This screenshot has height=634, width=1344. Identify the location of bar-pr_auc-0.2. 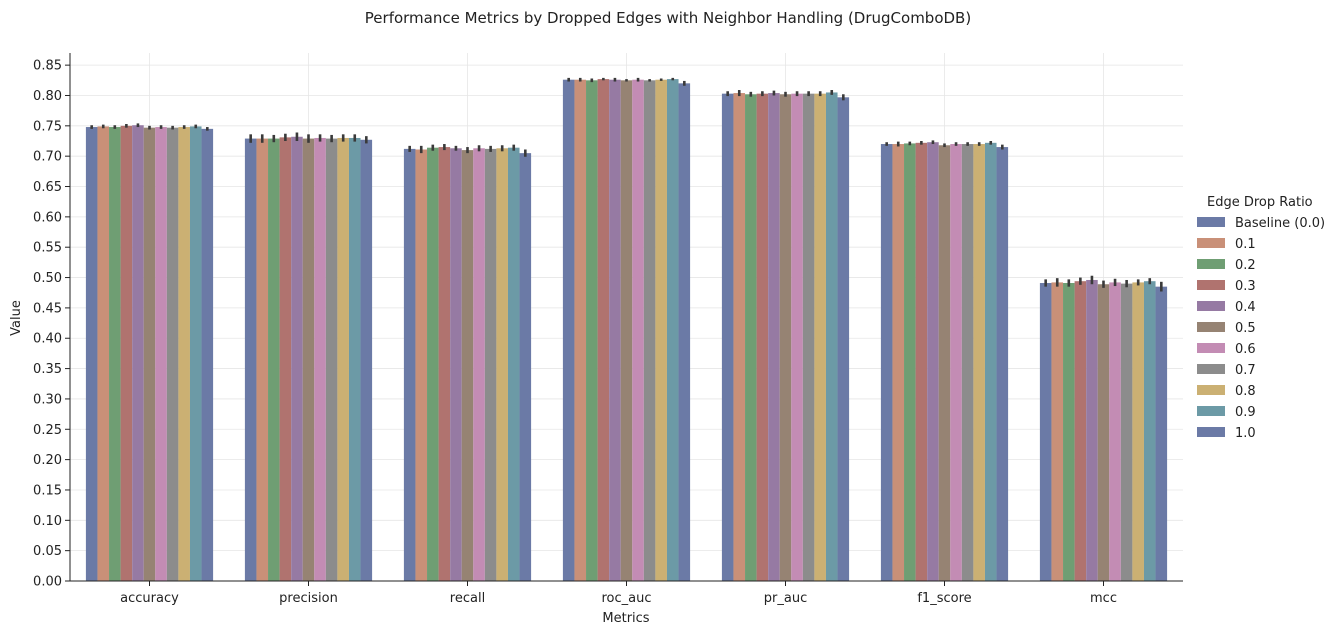
(751, 337).